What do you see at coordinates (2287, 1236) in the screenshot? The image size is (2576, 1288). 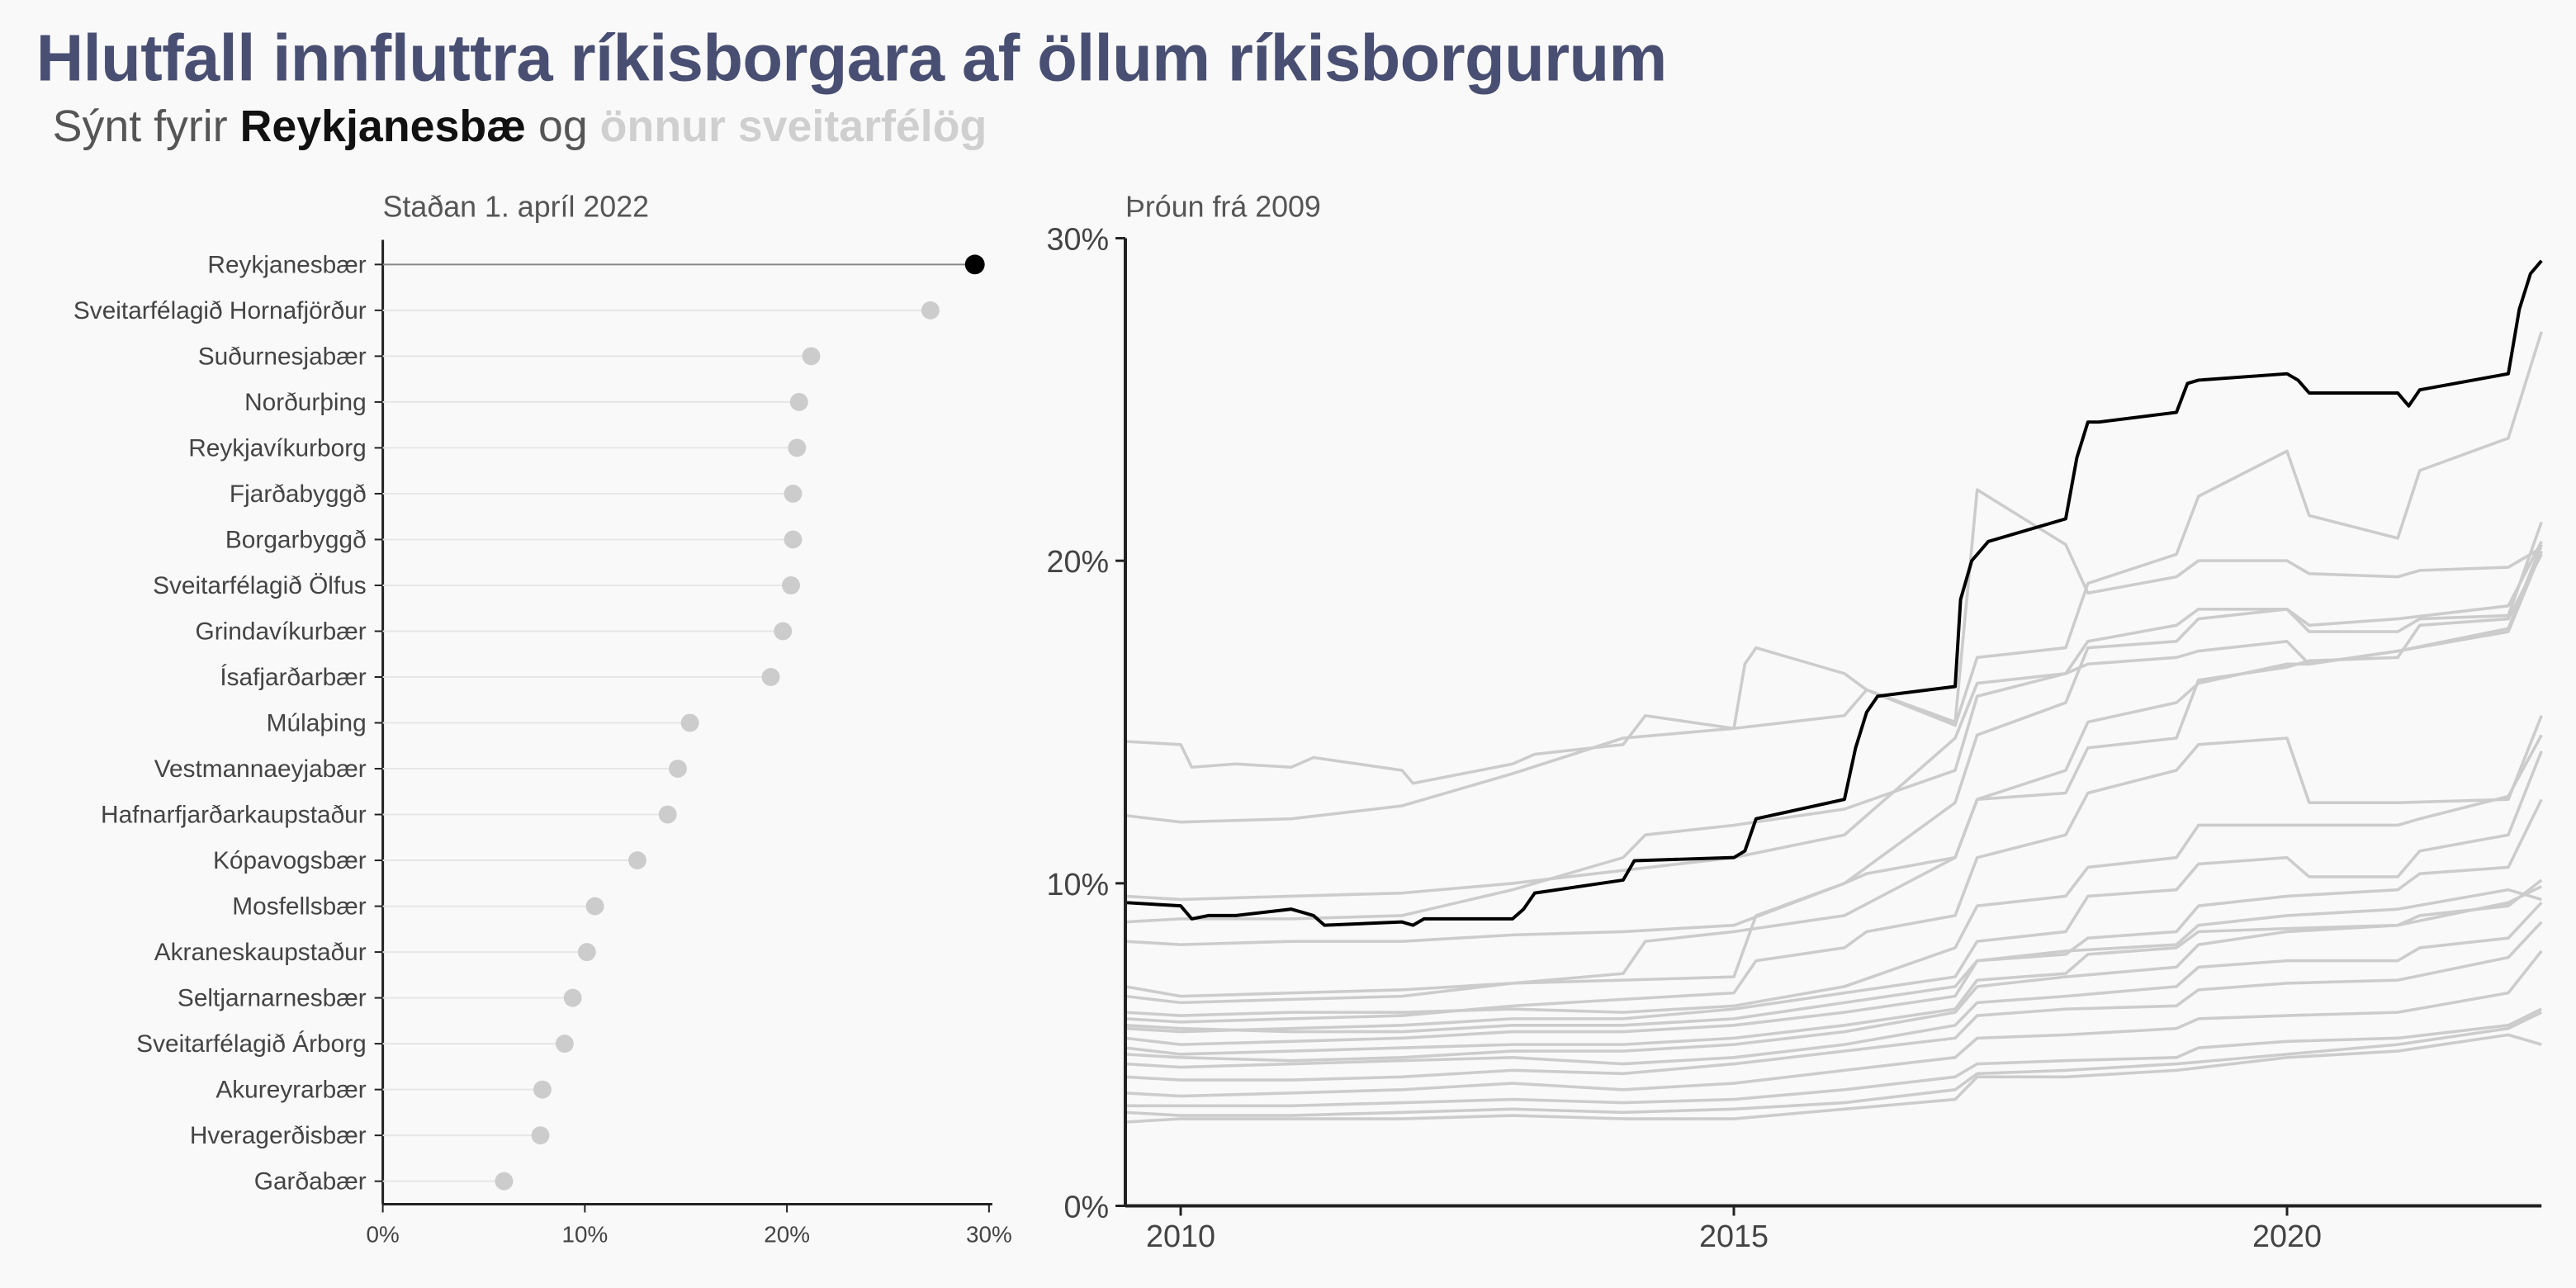 I see `x-tick-label: 2020` at bounding box center [2287, 1236].